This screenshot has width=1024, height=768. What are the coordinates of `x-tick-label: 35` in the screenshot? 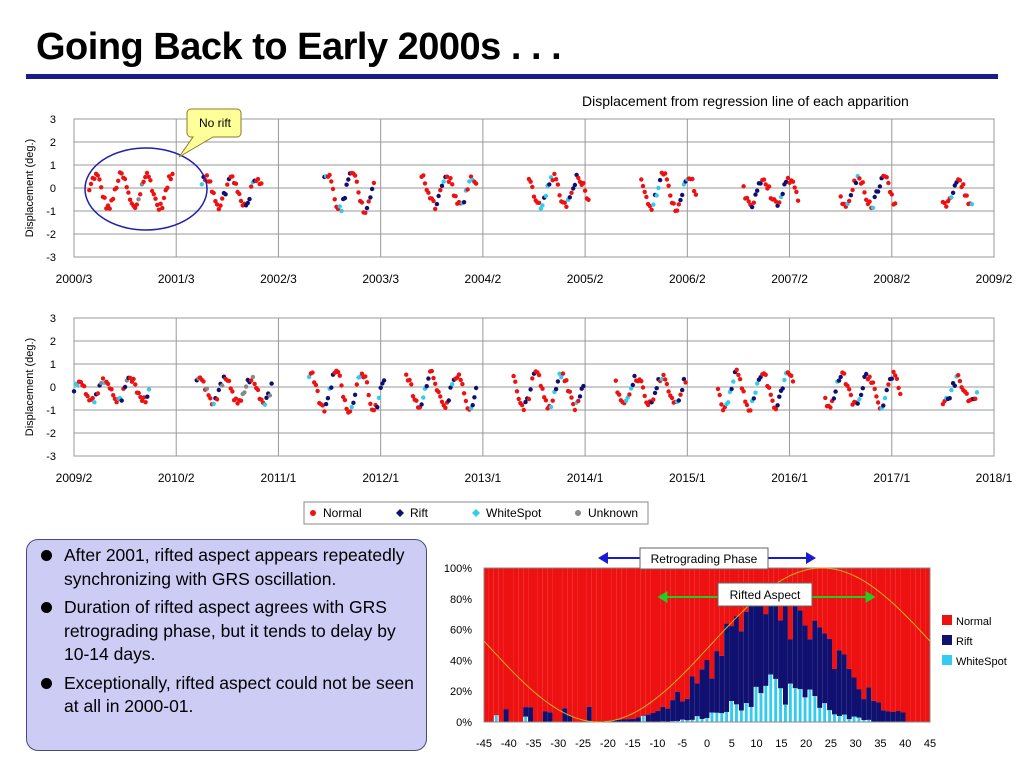 It's located at (880, 744).